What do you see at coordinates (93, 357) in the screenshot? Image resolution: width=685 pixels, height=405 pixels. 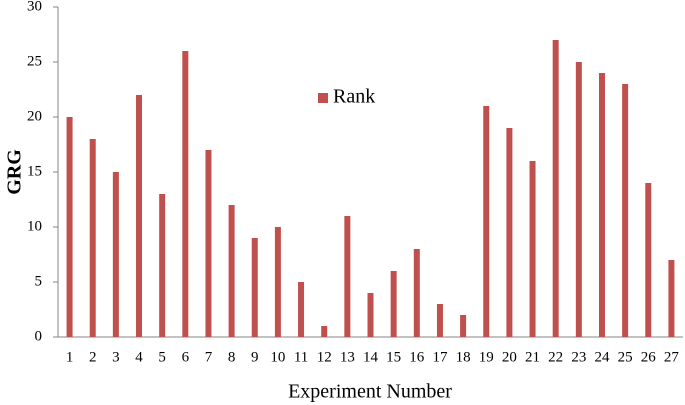 I see `x-tick-label: 2` at bounding box center [93, 357].